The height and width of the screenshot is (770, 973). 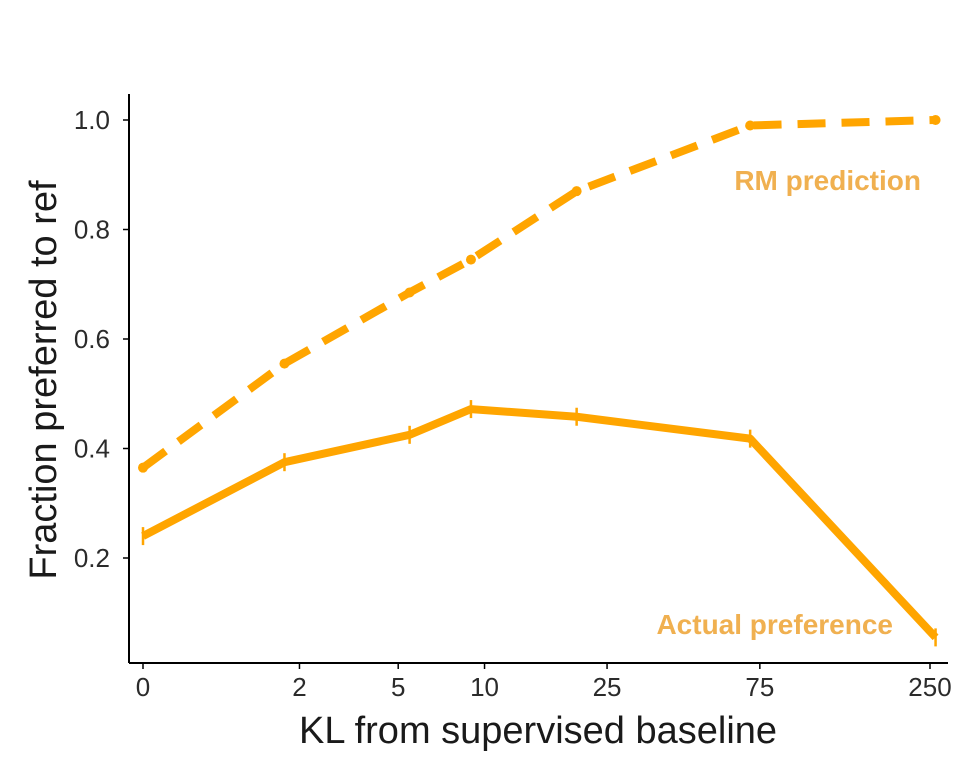 What do you see at coordinates (827, 180) in the screenshot?
I see `series-label-rm-prediction: RM prediction` at bounding box center [827, 180].